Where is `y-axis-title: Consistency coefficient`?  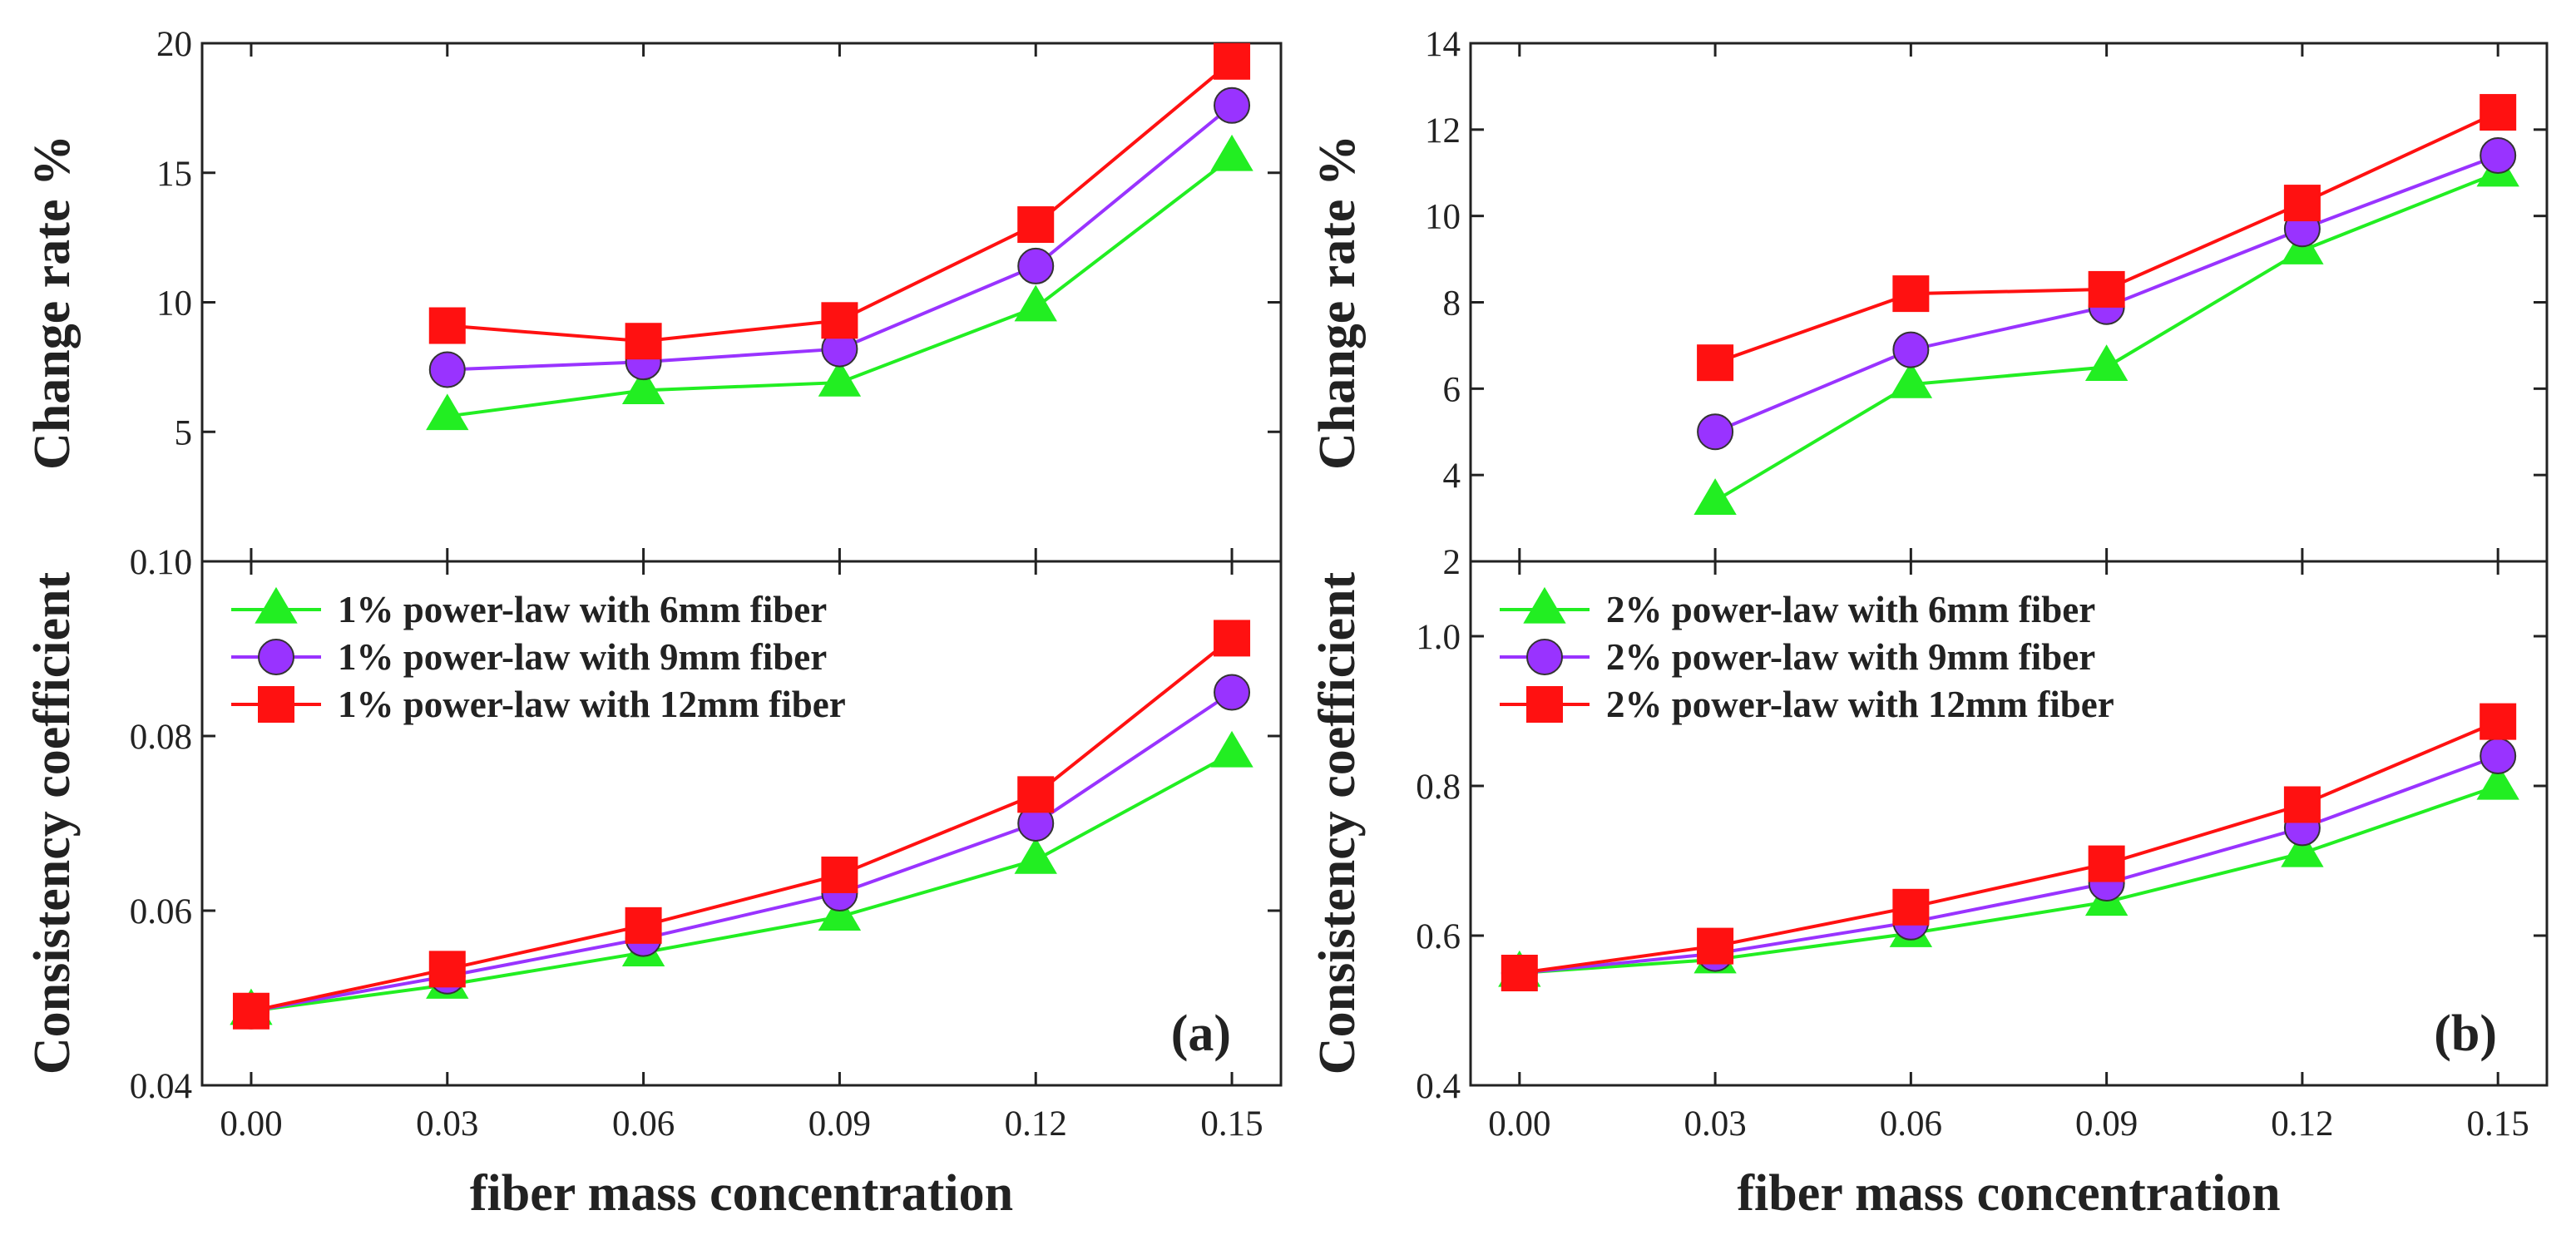 y-axis-title: Consistency coefficient is located at coordinates (1337, 822).